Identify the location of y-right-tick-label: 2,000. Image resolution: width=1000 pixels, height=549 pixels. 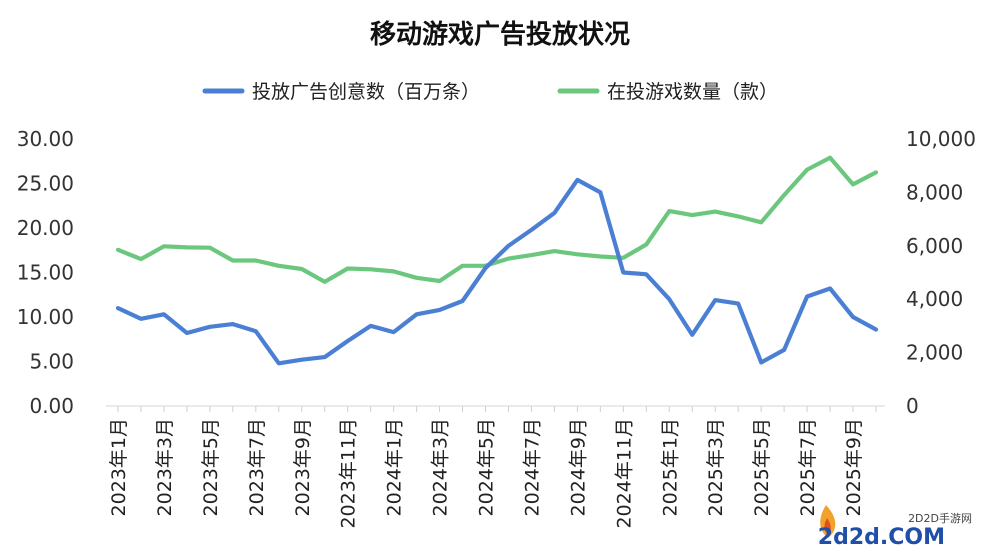
(934, 353).